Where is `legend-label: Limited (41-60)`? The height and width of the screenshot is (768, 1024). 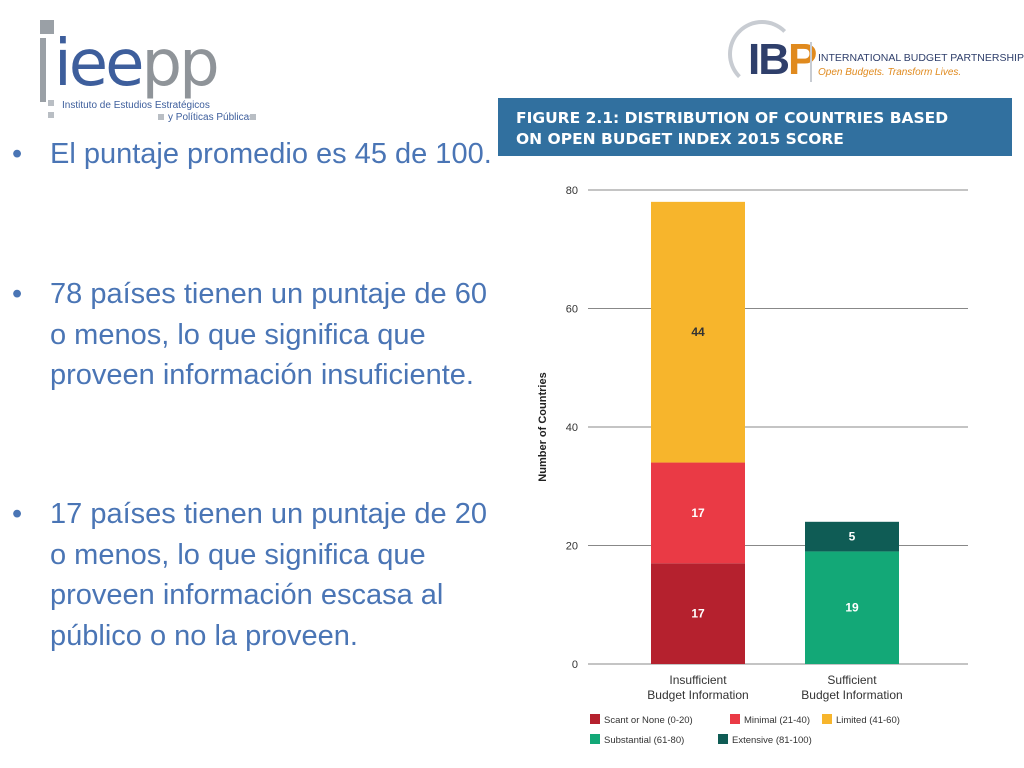
legend-label: Limited (41-60) is located at coordinates (868, 720).